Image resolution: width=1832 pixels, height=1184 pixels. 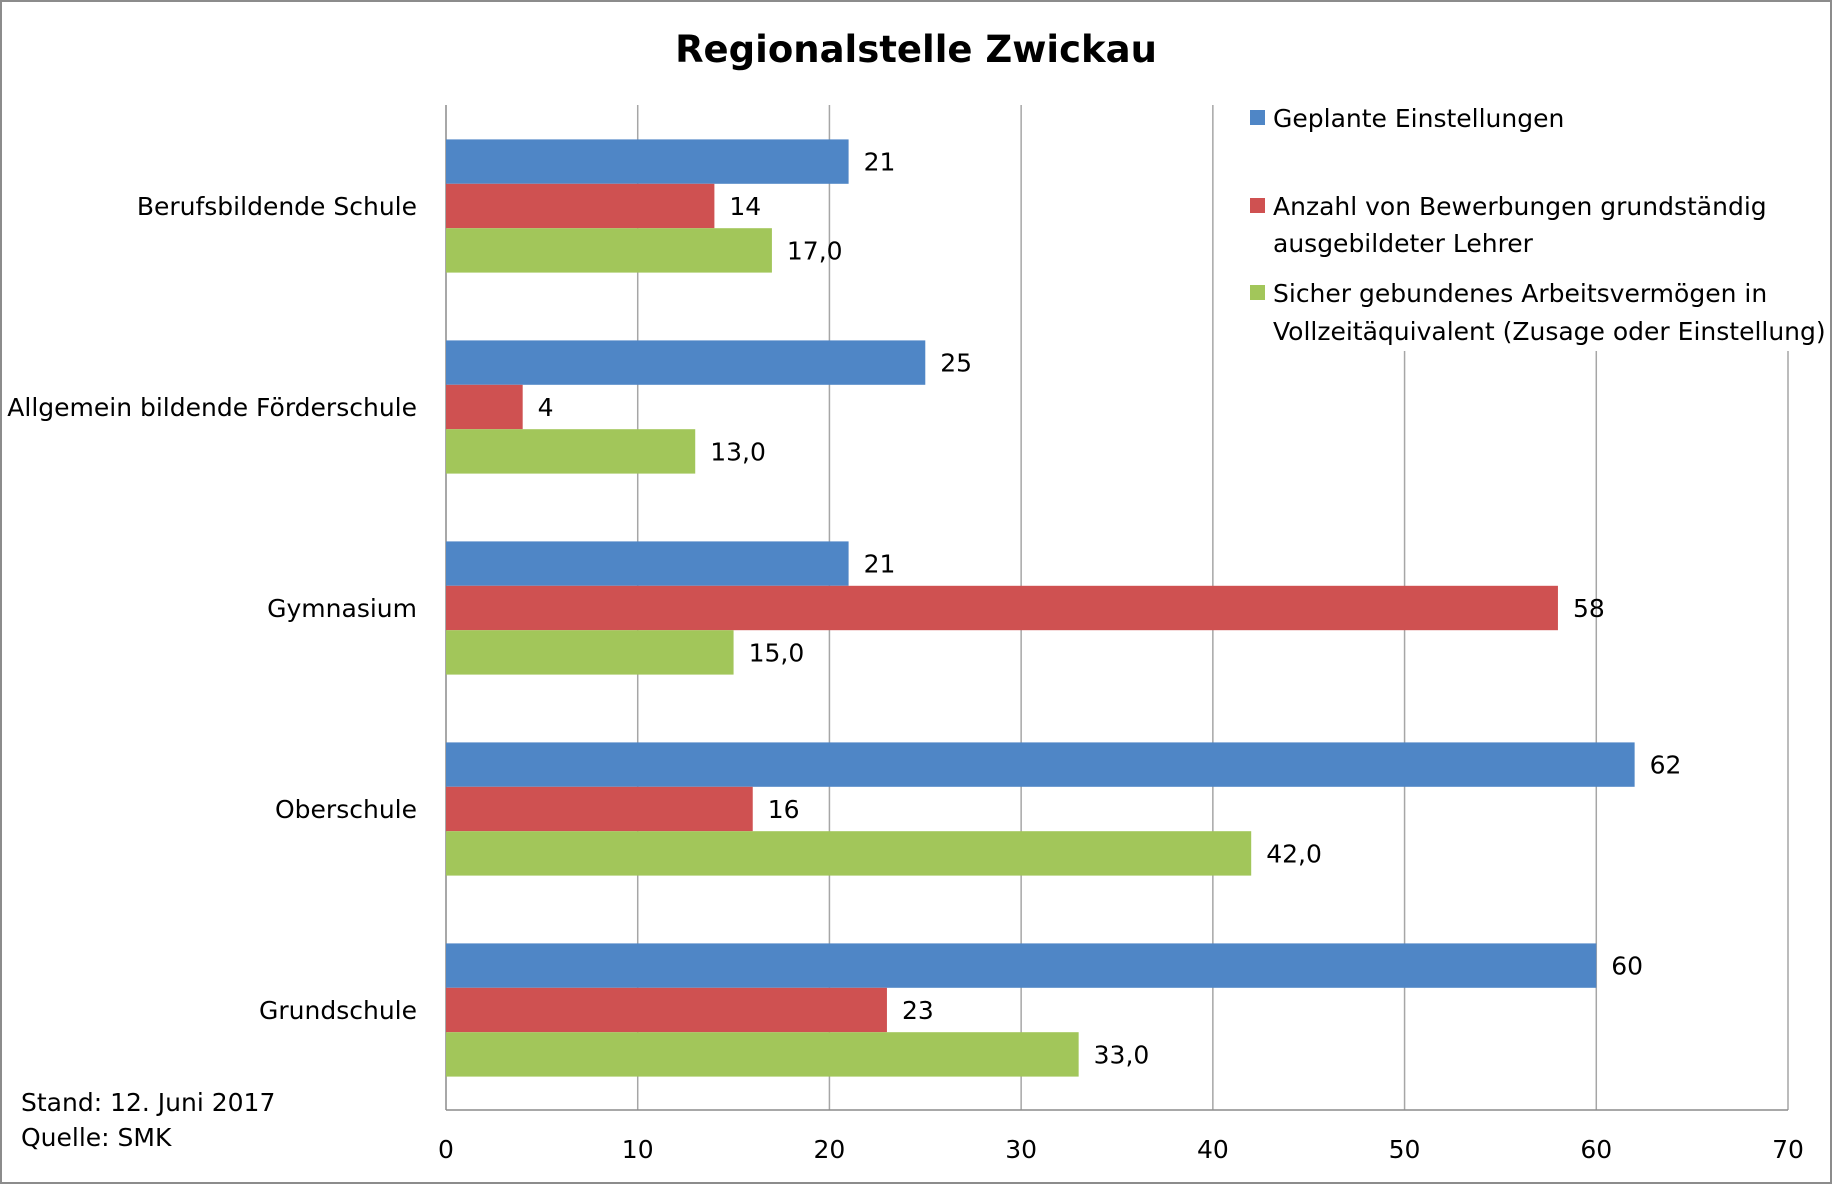 What do you see at coordinates (342, 608) in the screenshot?
I see `category-label: Gymnasium` at bounding box center [342, 608].